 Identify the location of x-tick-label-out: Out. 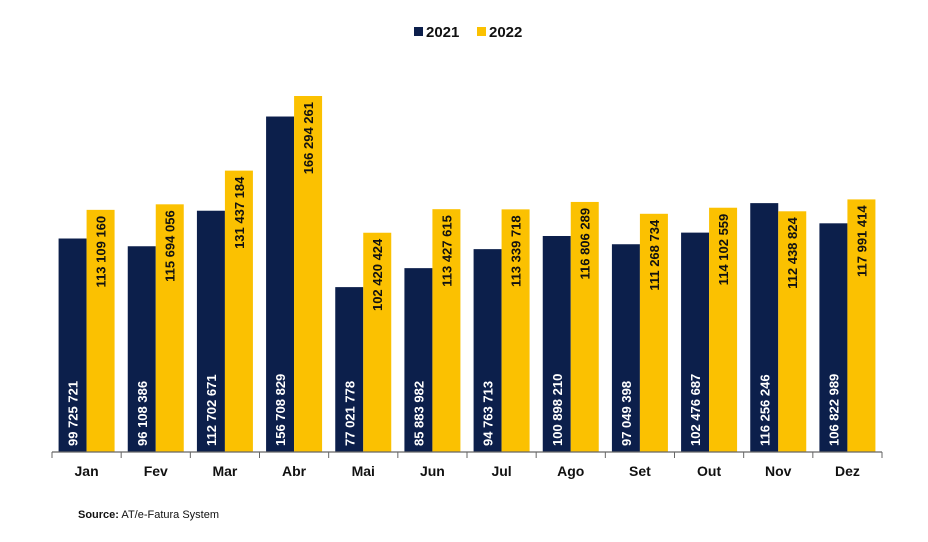
(709, 471).